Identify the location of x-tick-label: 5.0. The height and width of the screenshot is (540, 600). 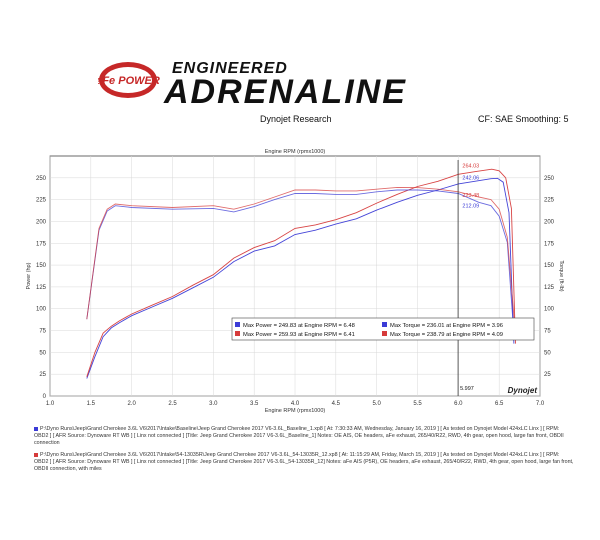
(376, 404).